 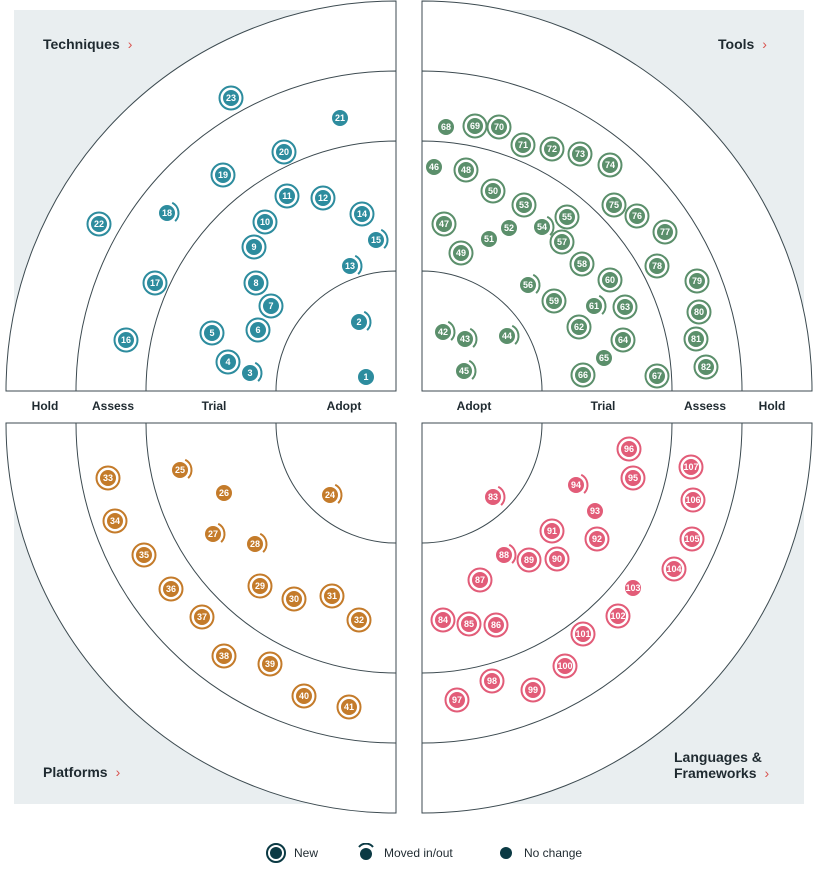 I want to click on blip-29: 29, so click(x=260, y=586).